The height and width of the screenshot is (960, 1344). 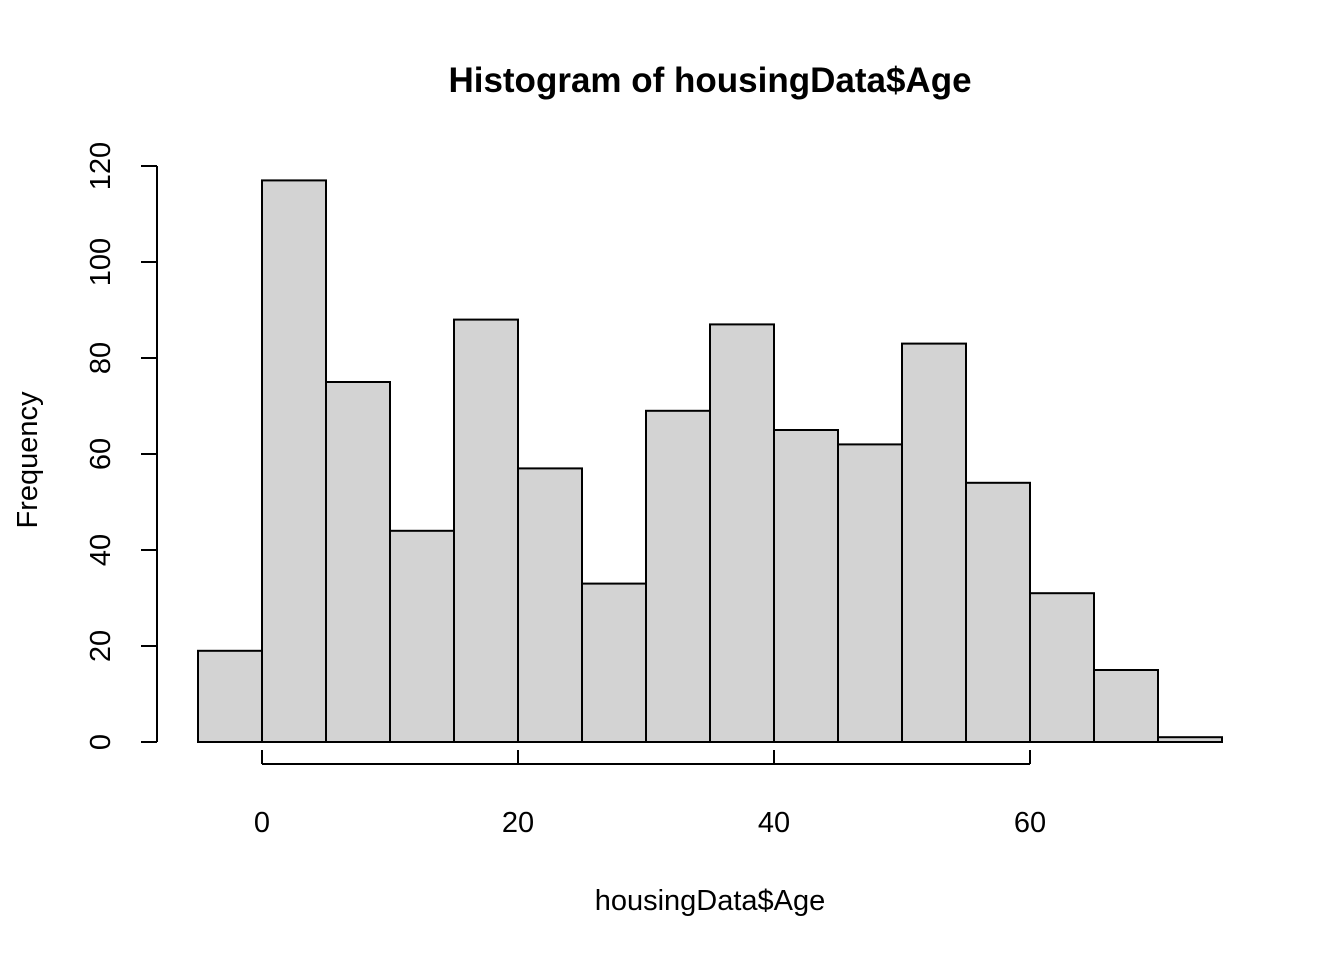 What do you see at coordinates (774, 823) in the screenshot?
I see `x-tick-label-2: 40` at bounding box center [774, 823].